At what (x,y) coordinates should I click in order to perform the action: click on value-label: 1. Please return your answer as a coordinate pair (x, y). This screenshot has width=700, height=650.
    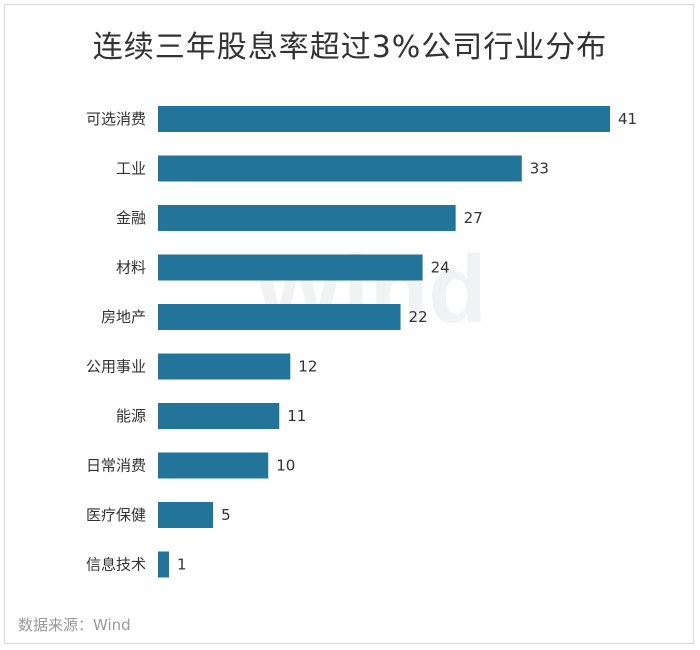
    Looking at the image, I should click on (182, 565).